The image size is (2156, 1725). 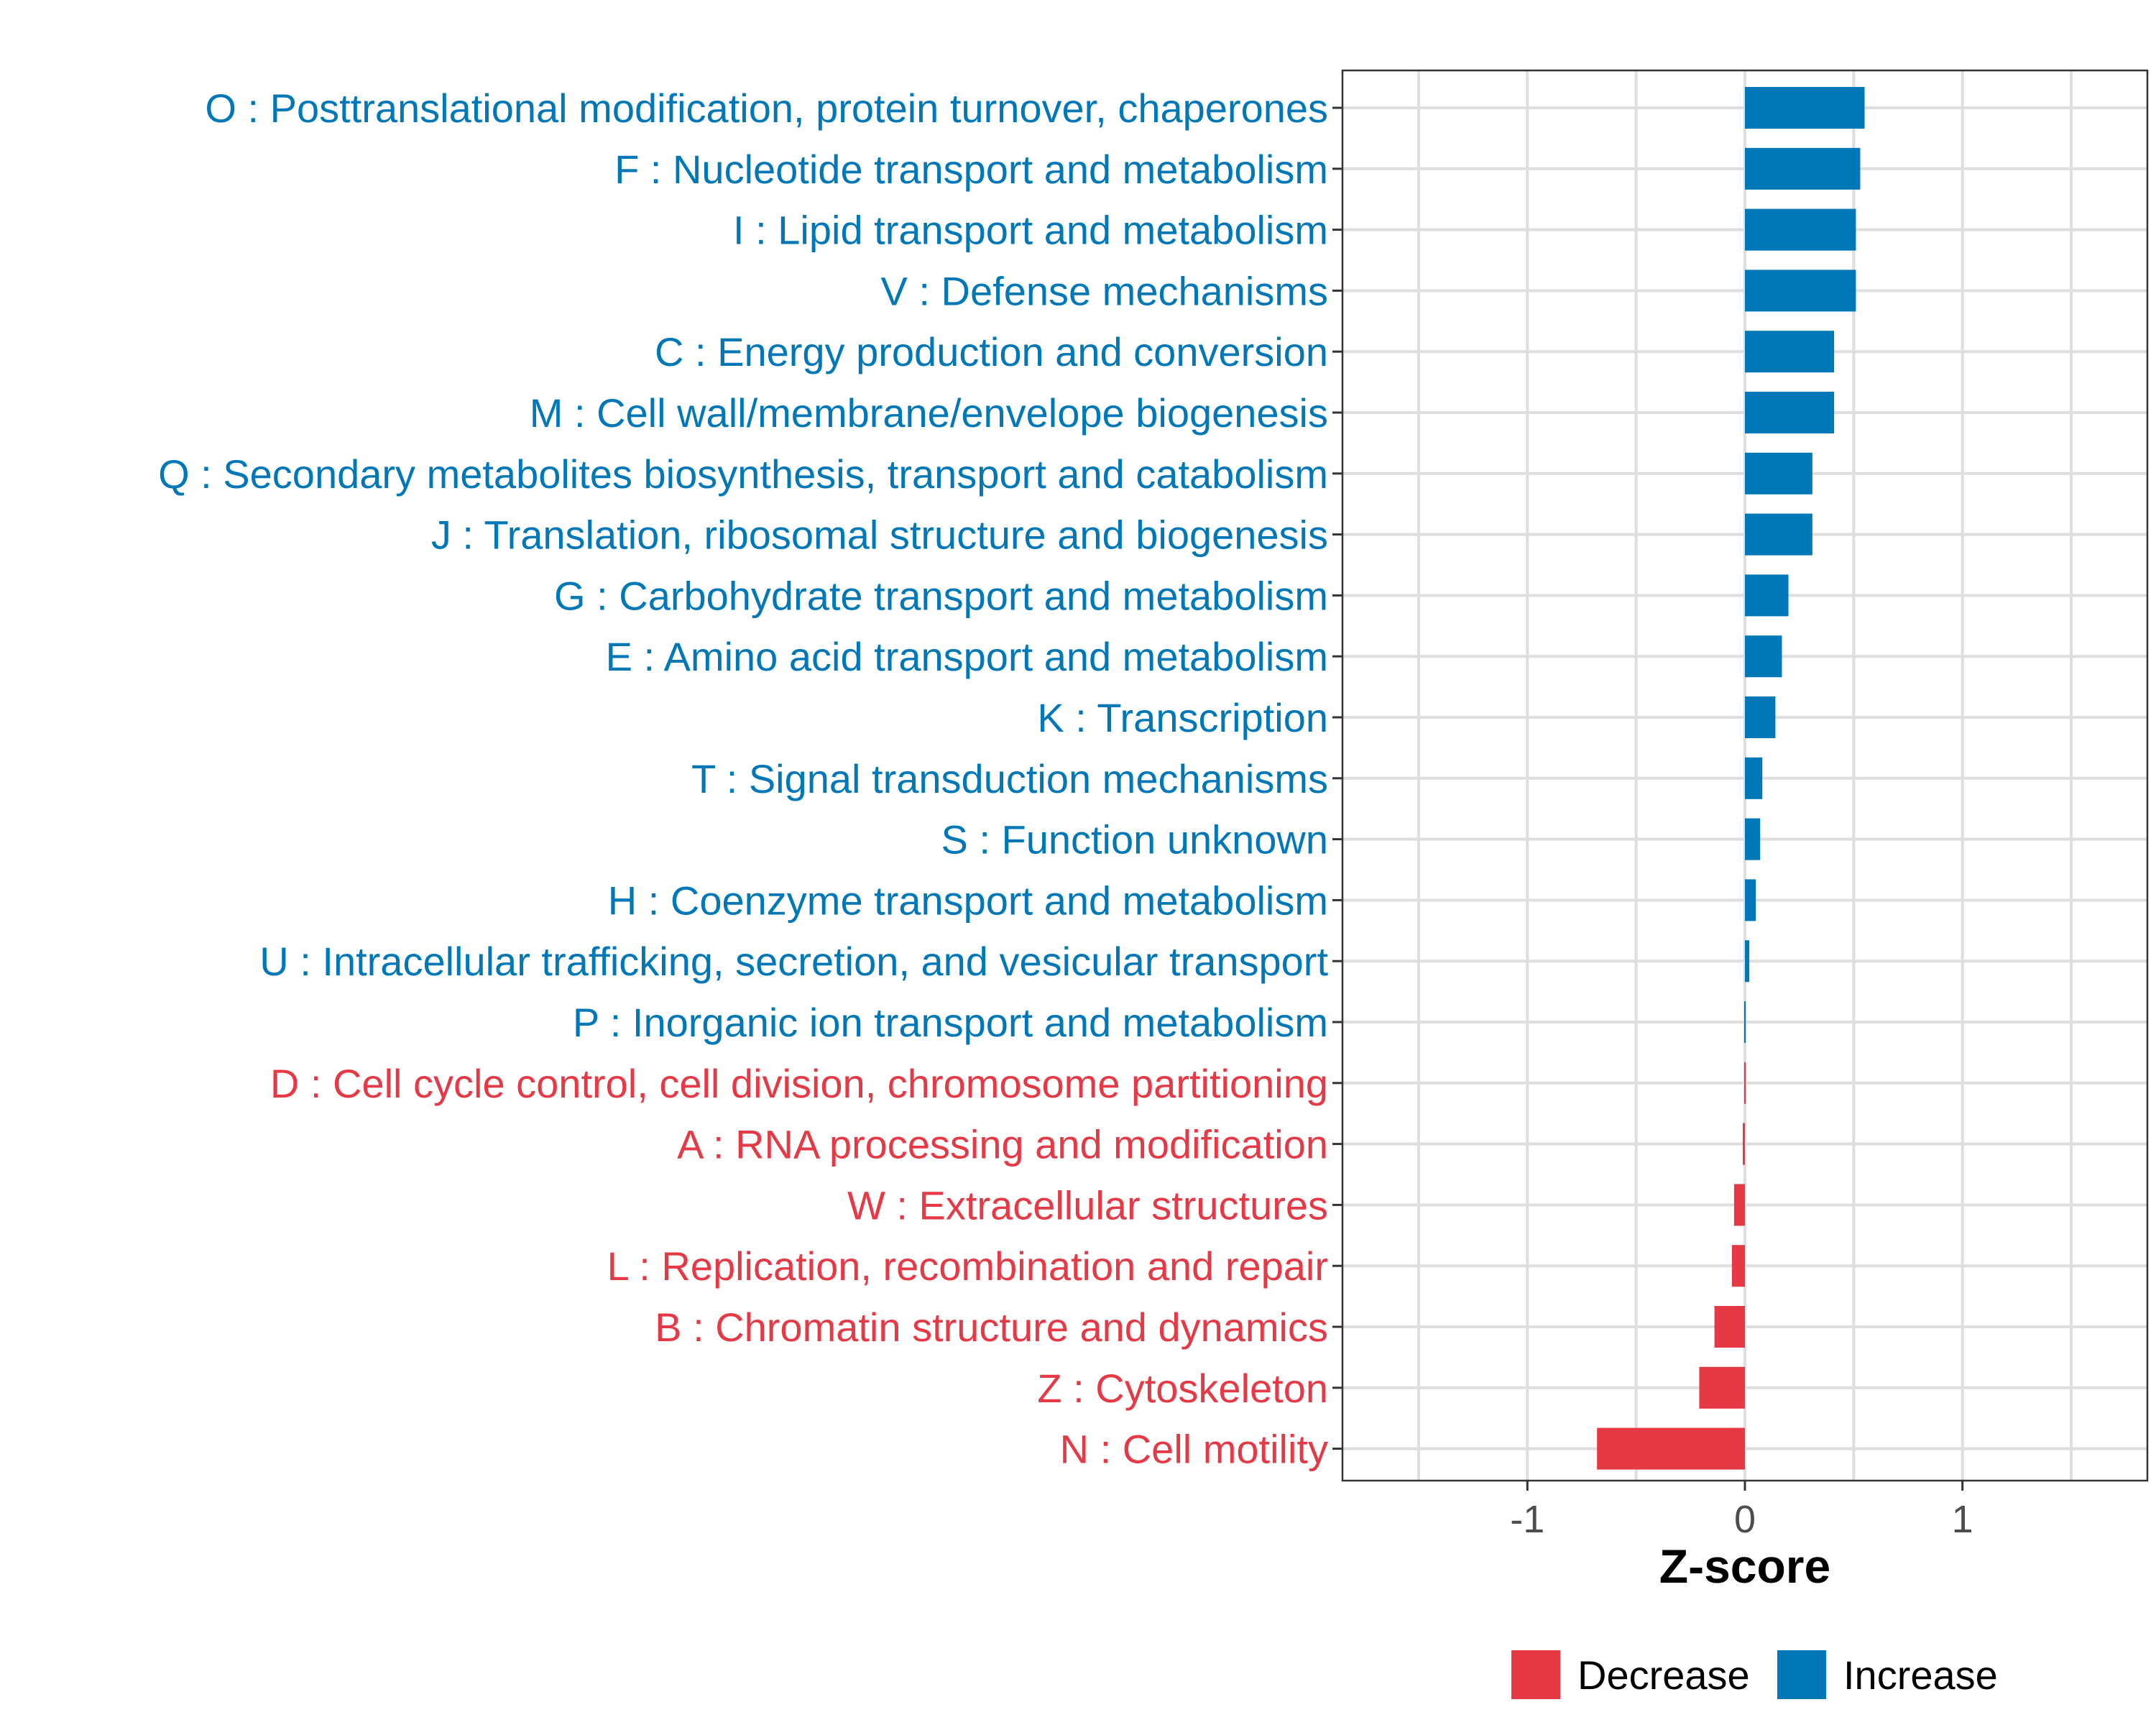 I want to click on bar-g, so click(x=1767, y=595).